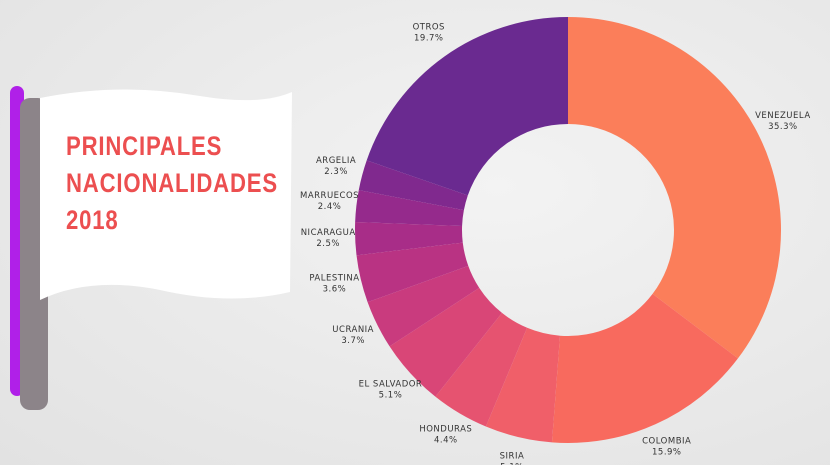  Describe the element at coordinates (336, 172) in the screenshot. I see `slice-value-label: 2.3%` at that location.